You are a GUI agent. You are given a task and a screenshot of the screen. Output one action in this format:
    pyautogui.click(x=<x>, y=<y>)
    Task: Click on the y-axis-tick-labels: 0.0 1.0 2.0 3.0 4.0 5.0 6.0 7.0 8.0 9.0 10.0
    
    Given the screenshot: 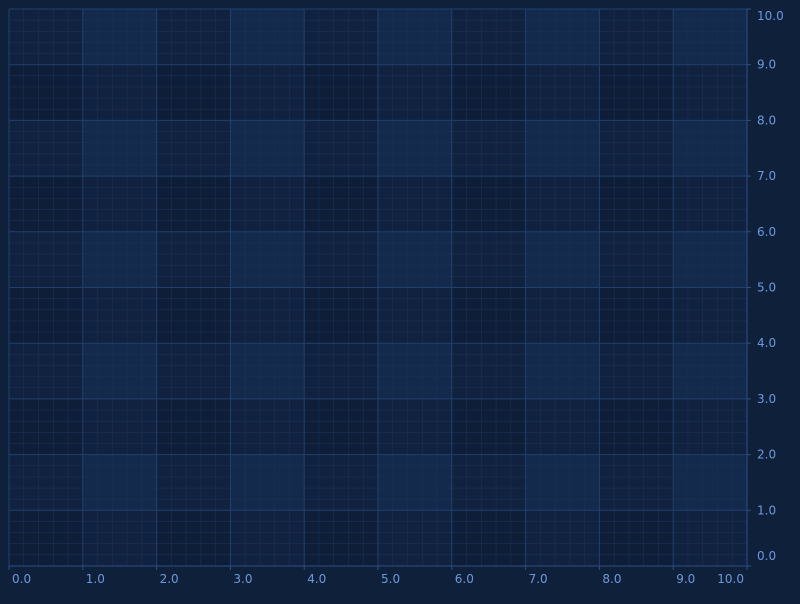 What is the action you would take?
    pyautogui.click(x=770, y=286)
    